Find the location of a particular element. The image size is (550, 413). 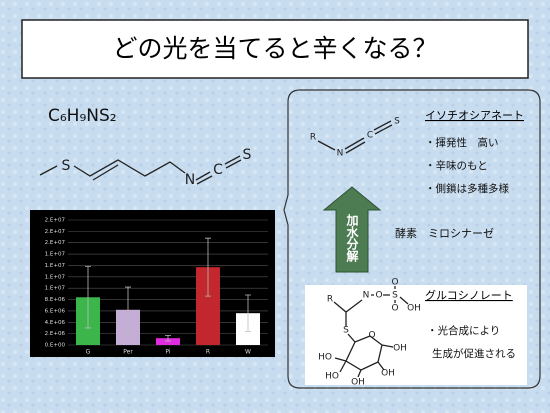

slide-title: どの光を当てると辛くなる？ is located at coordinates (274, 48).